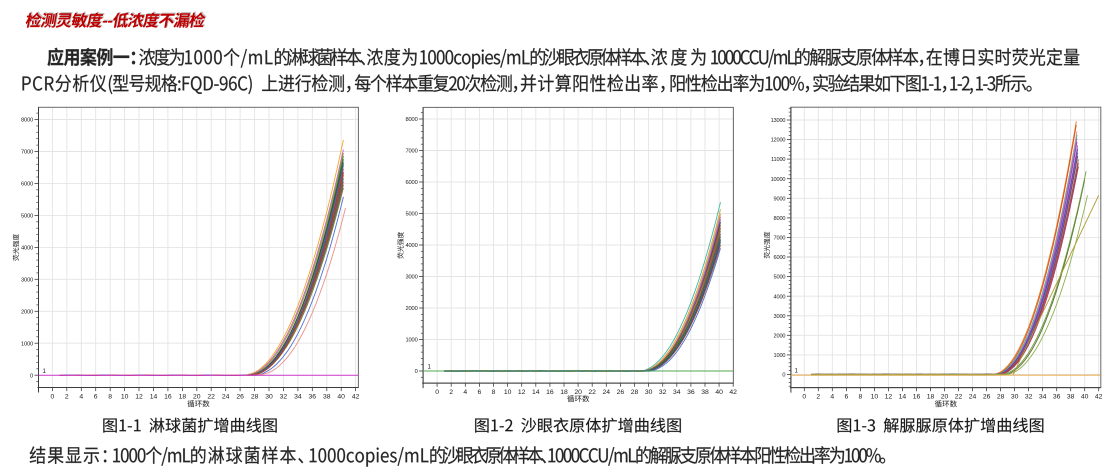 The image size is (1113, 473). Describe the element at coordinates (778, 121) in the screenshot. I see `svg-text: 13000` at that location.